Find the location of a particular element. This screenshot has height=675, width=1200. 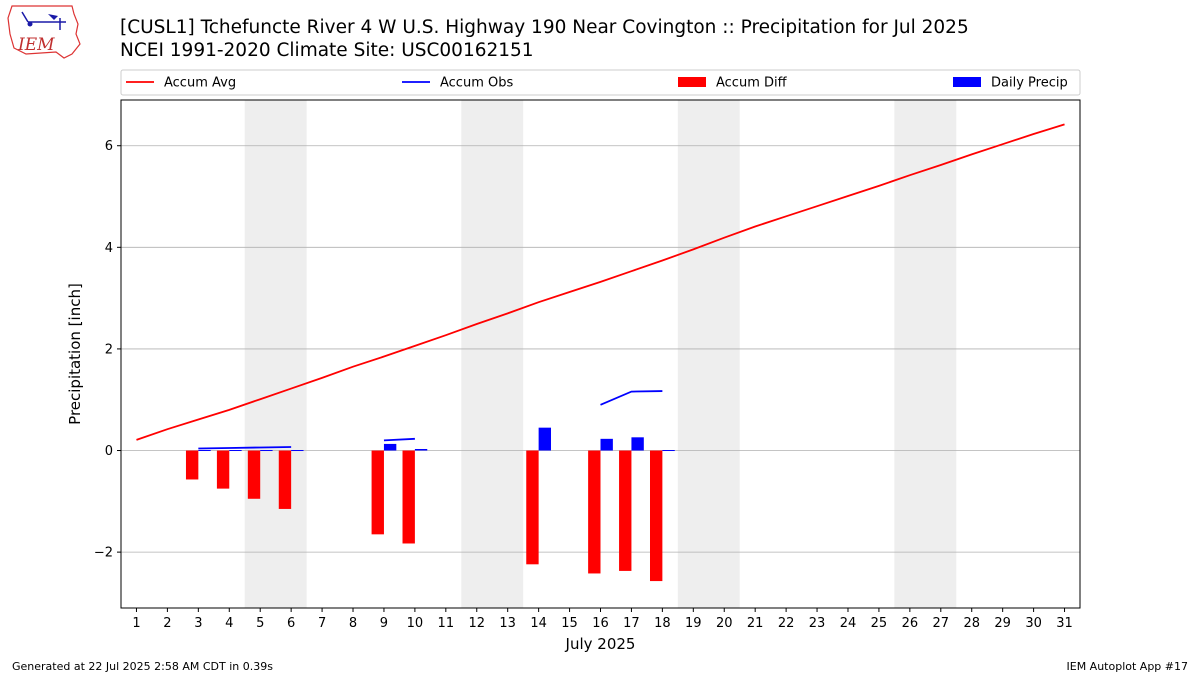

iem-logo: IEM is located at coordinates (44, 32).